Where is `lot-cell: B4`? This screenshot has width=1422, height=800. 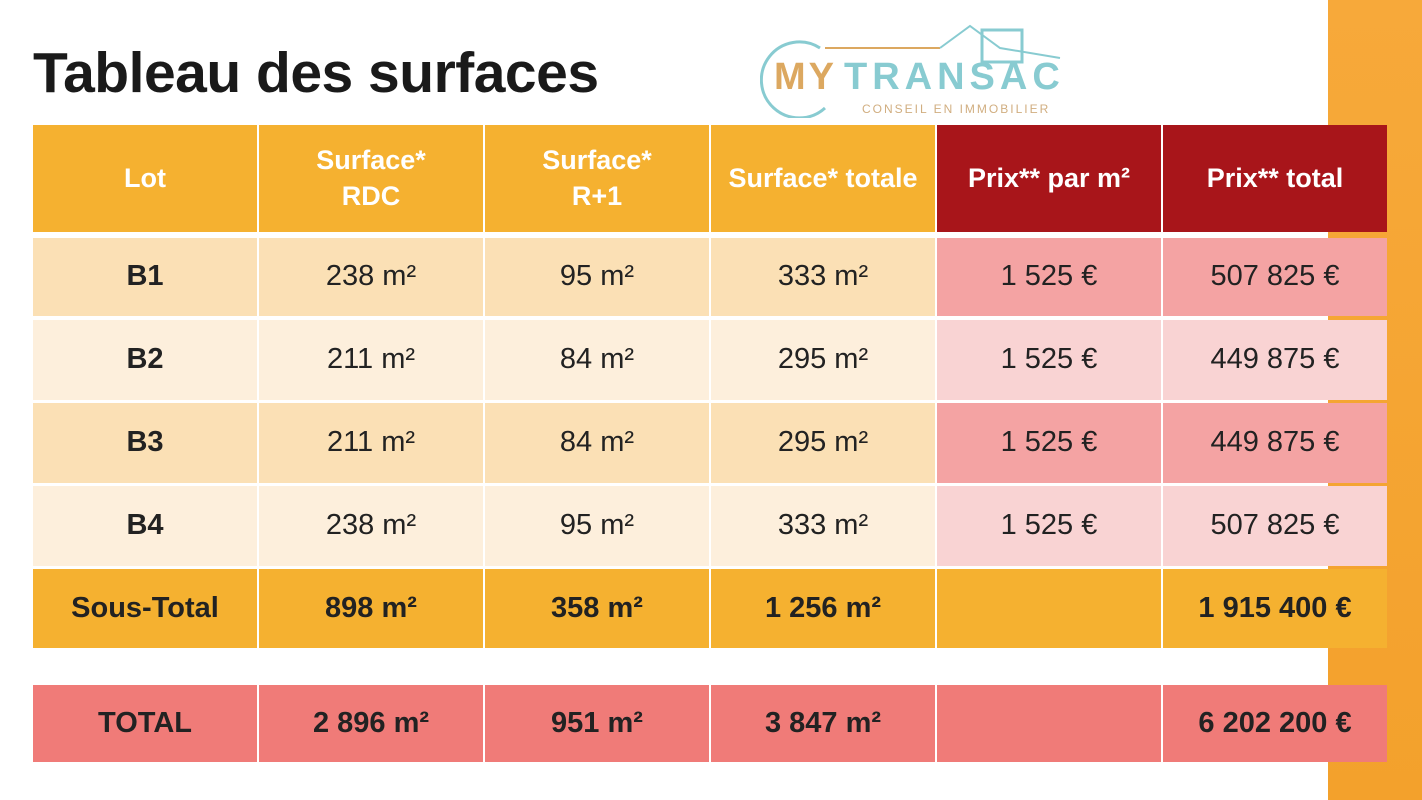 lot-cell: B4 is located at coordinates (145, 526).